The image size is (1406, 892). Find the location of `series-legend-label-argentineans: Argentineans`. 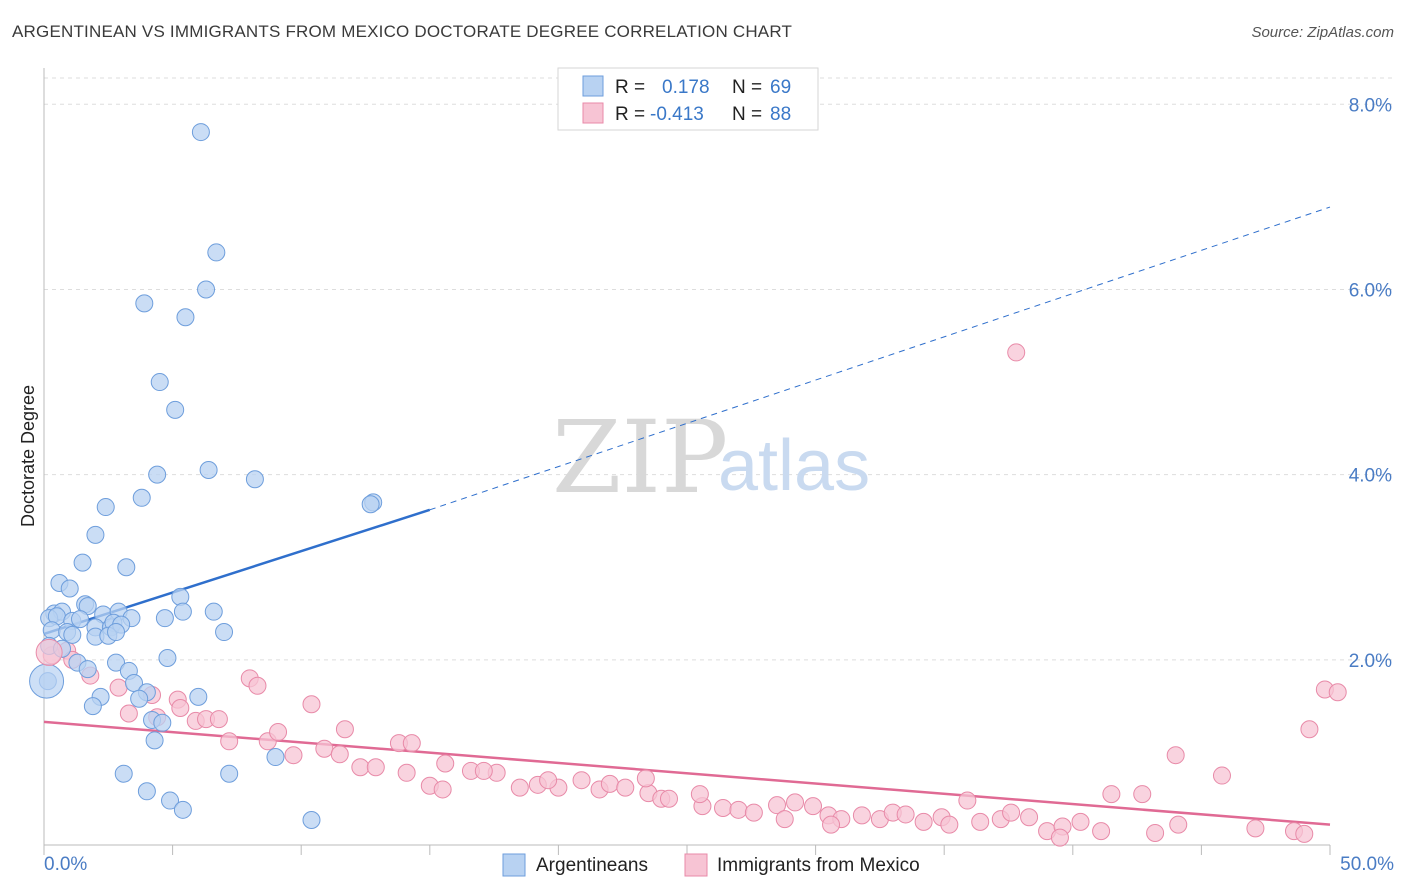

series-legend-label-argentineans: Argentineans is located at coordinates (592, 865).